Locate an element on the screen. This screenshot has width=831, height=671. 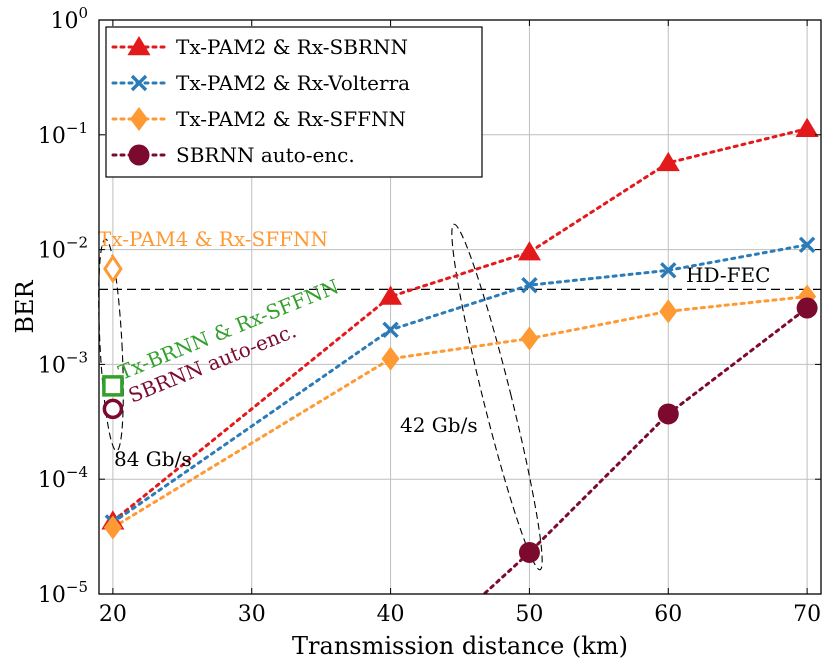
legend-box is located at coordinates (294, 102).